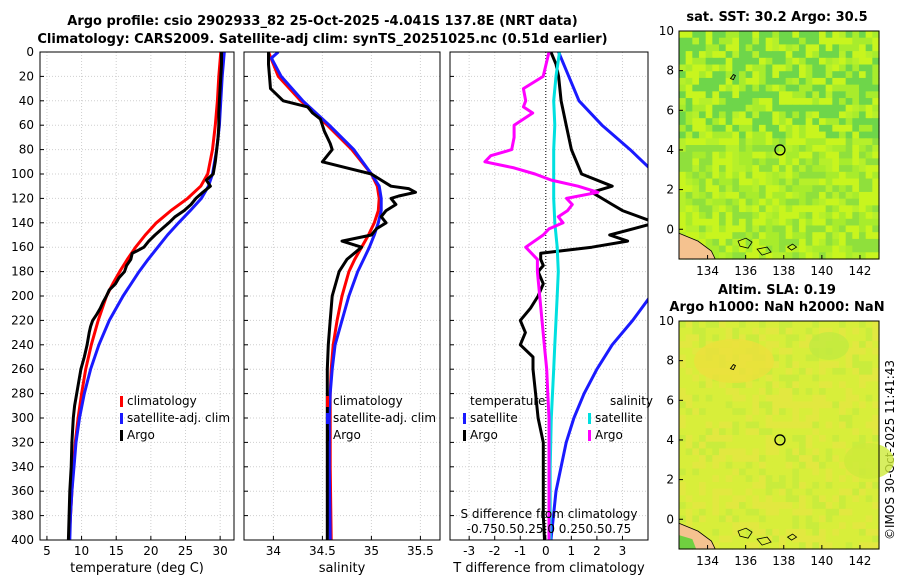 The width and height of the screenshot is (900, 580). Describe the element at coordinates (777, 17) in the screenshot. I see `sst-map-title: sat. SST: 30.2 Argo: 30.5` at that location.